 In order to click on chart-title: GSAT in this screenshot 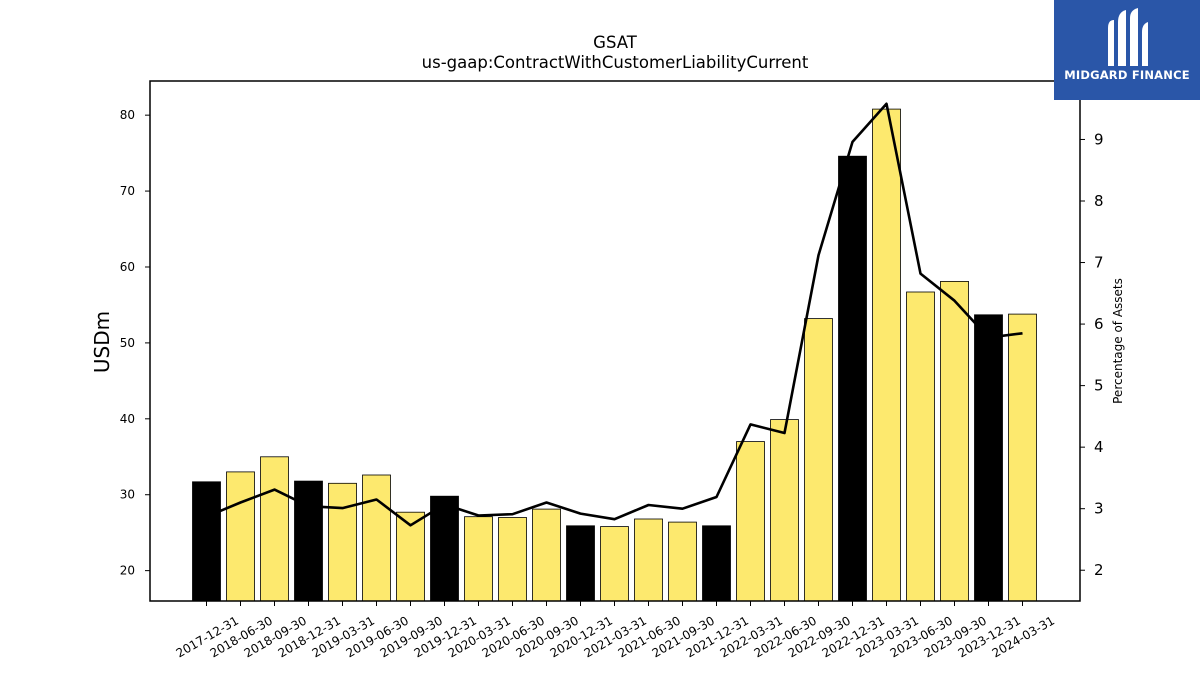, I will do `click(615, 42)`.